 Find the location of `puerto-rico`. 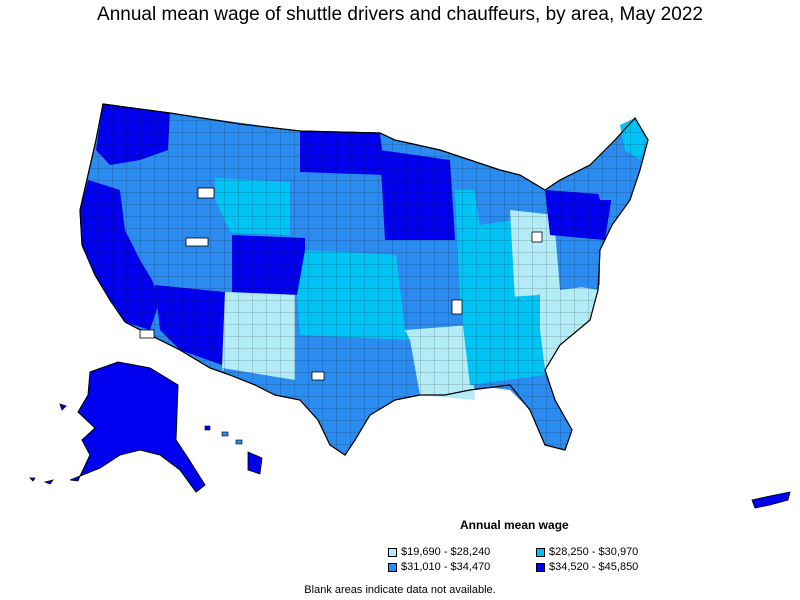

puerto-rico is located at coordinates (771, 500).